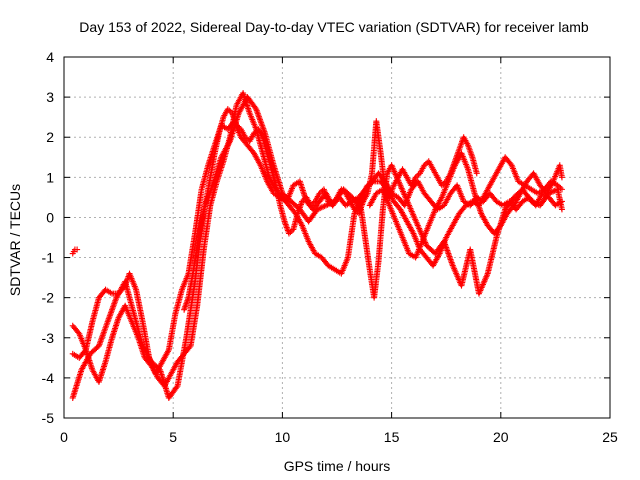 The height and width of the screenshot is (480, 640). Describe the element at coordinates (339, 437) in the screenshot. I see `x-tick-labels: 0 5 10 15 20 25` at that location.